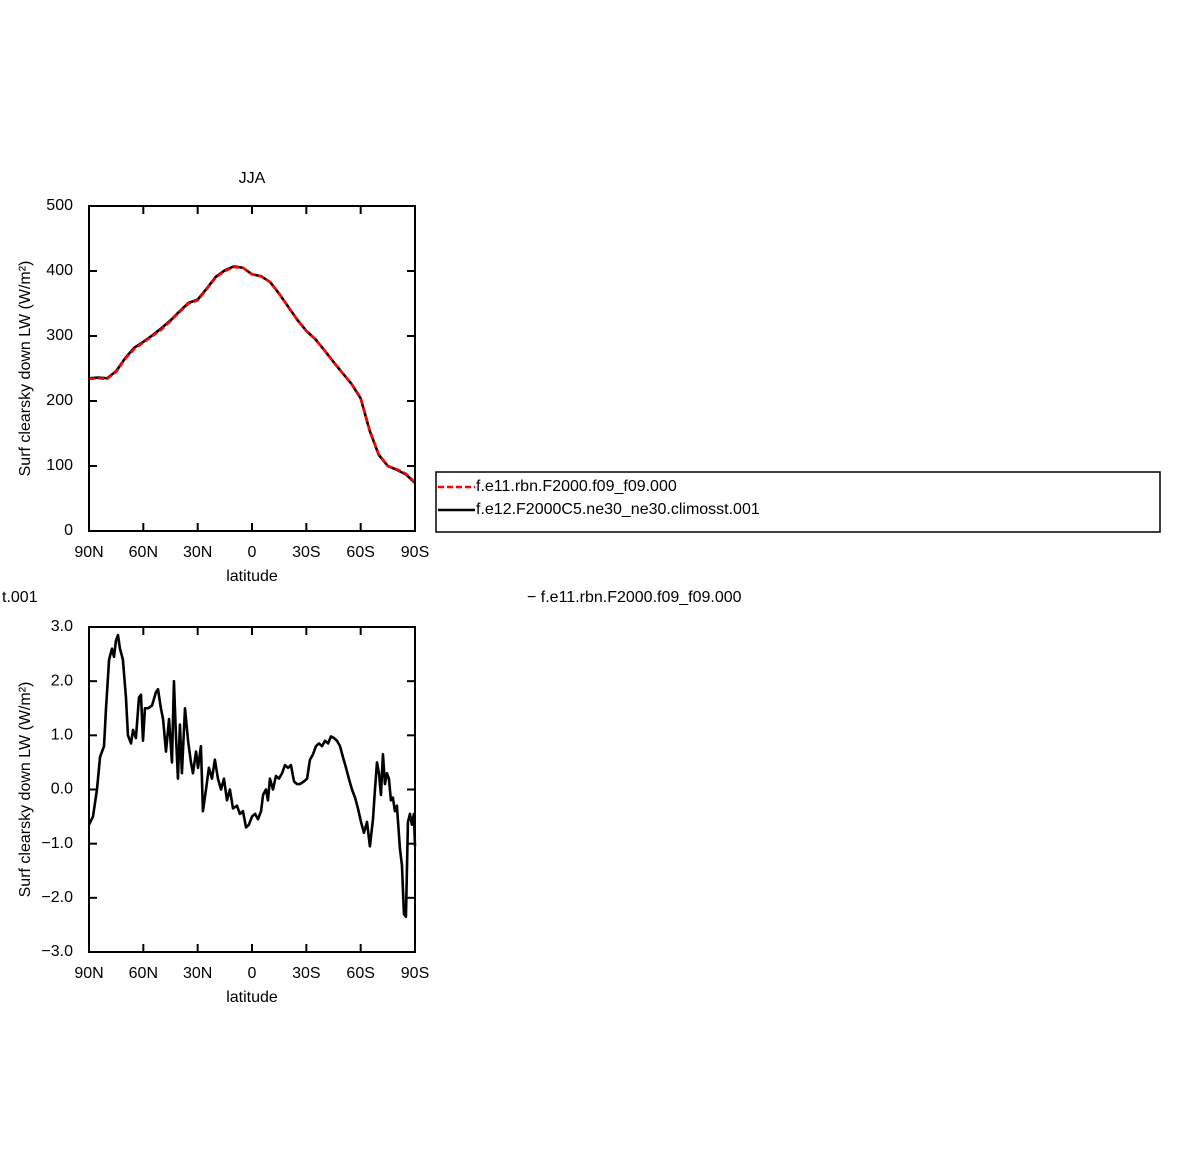 Image resolution: width=1178 pixels, height=1175 pixels. What do you see at coordinates (62, 680) in the screenshot?
I see `y-tick-label: 2.0` at bounding box center [62, 680].